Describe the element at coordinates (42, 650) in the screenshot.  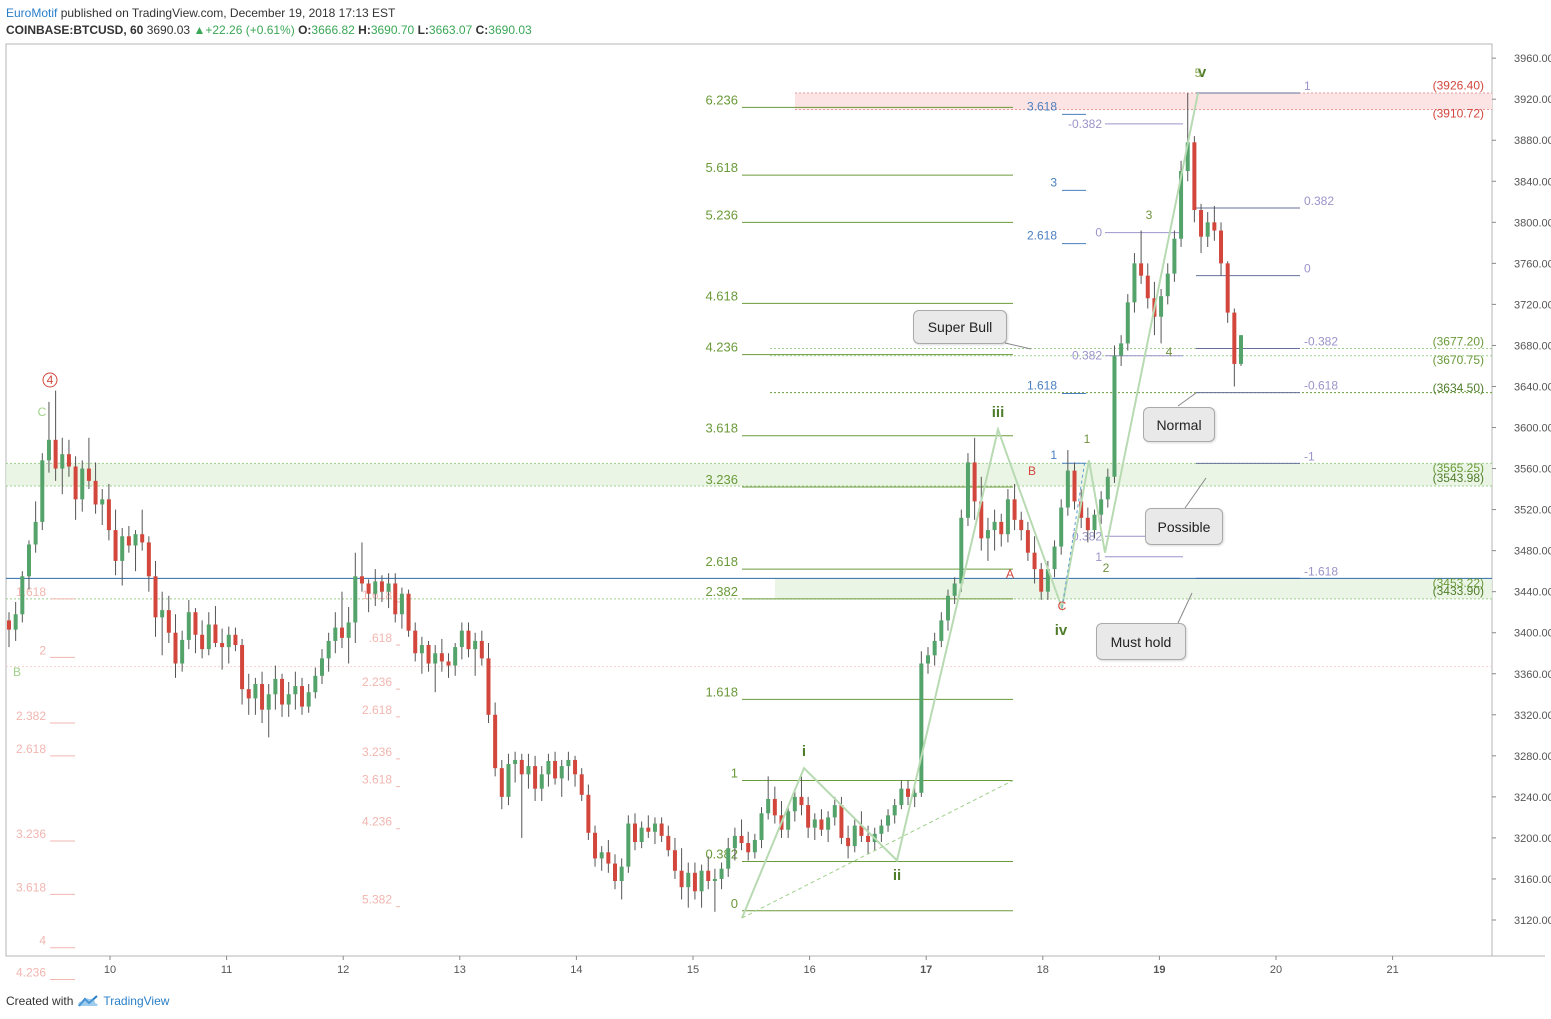
I see `fib-pink-left-label-1: 2` at that location.